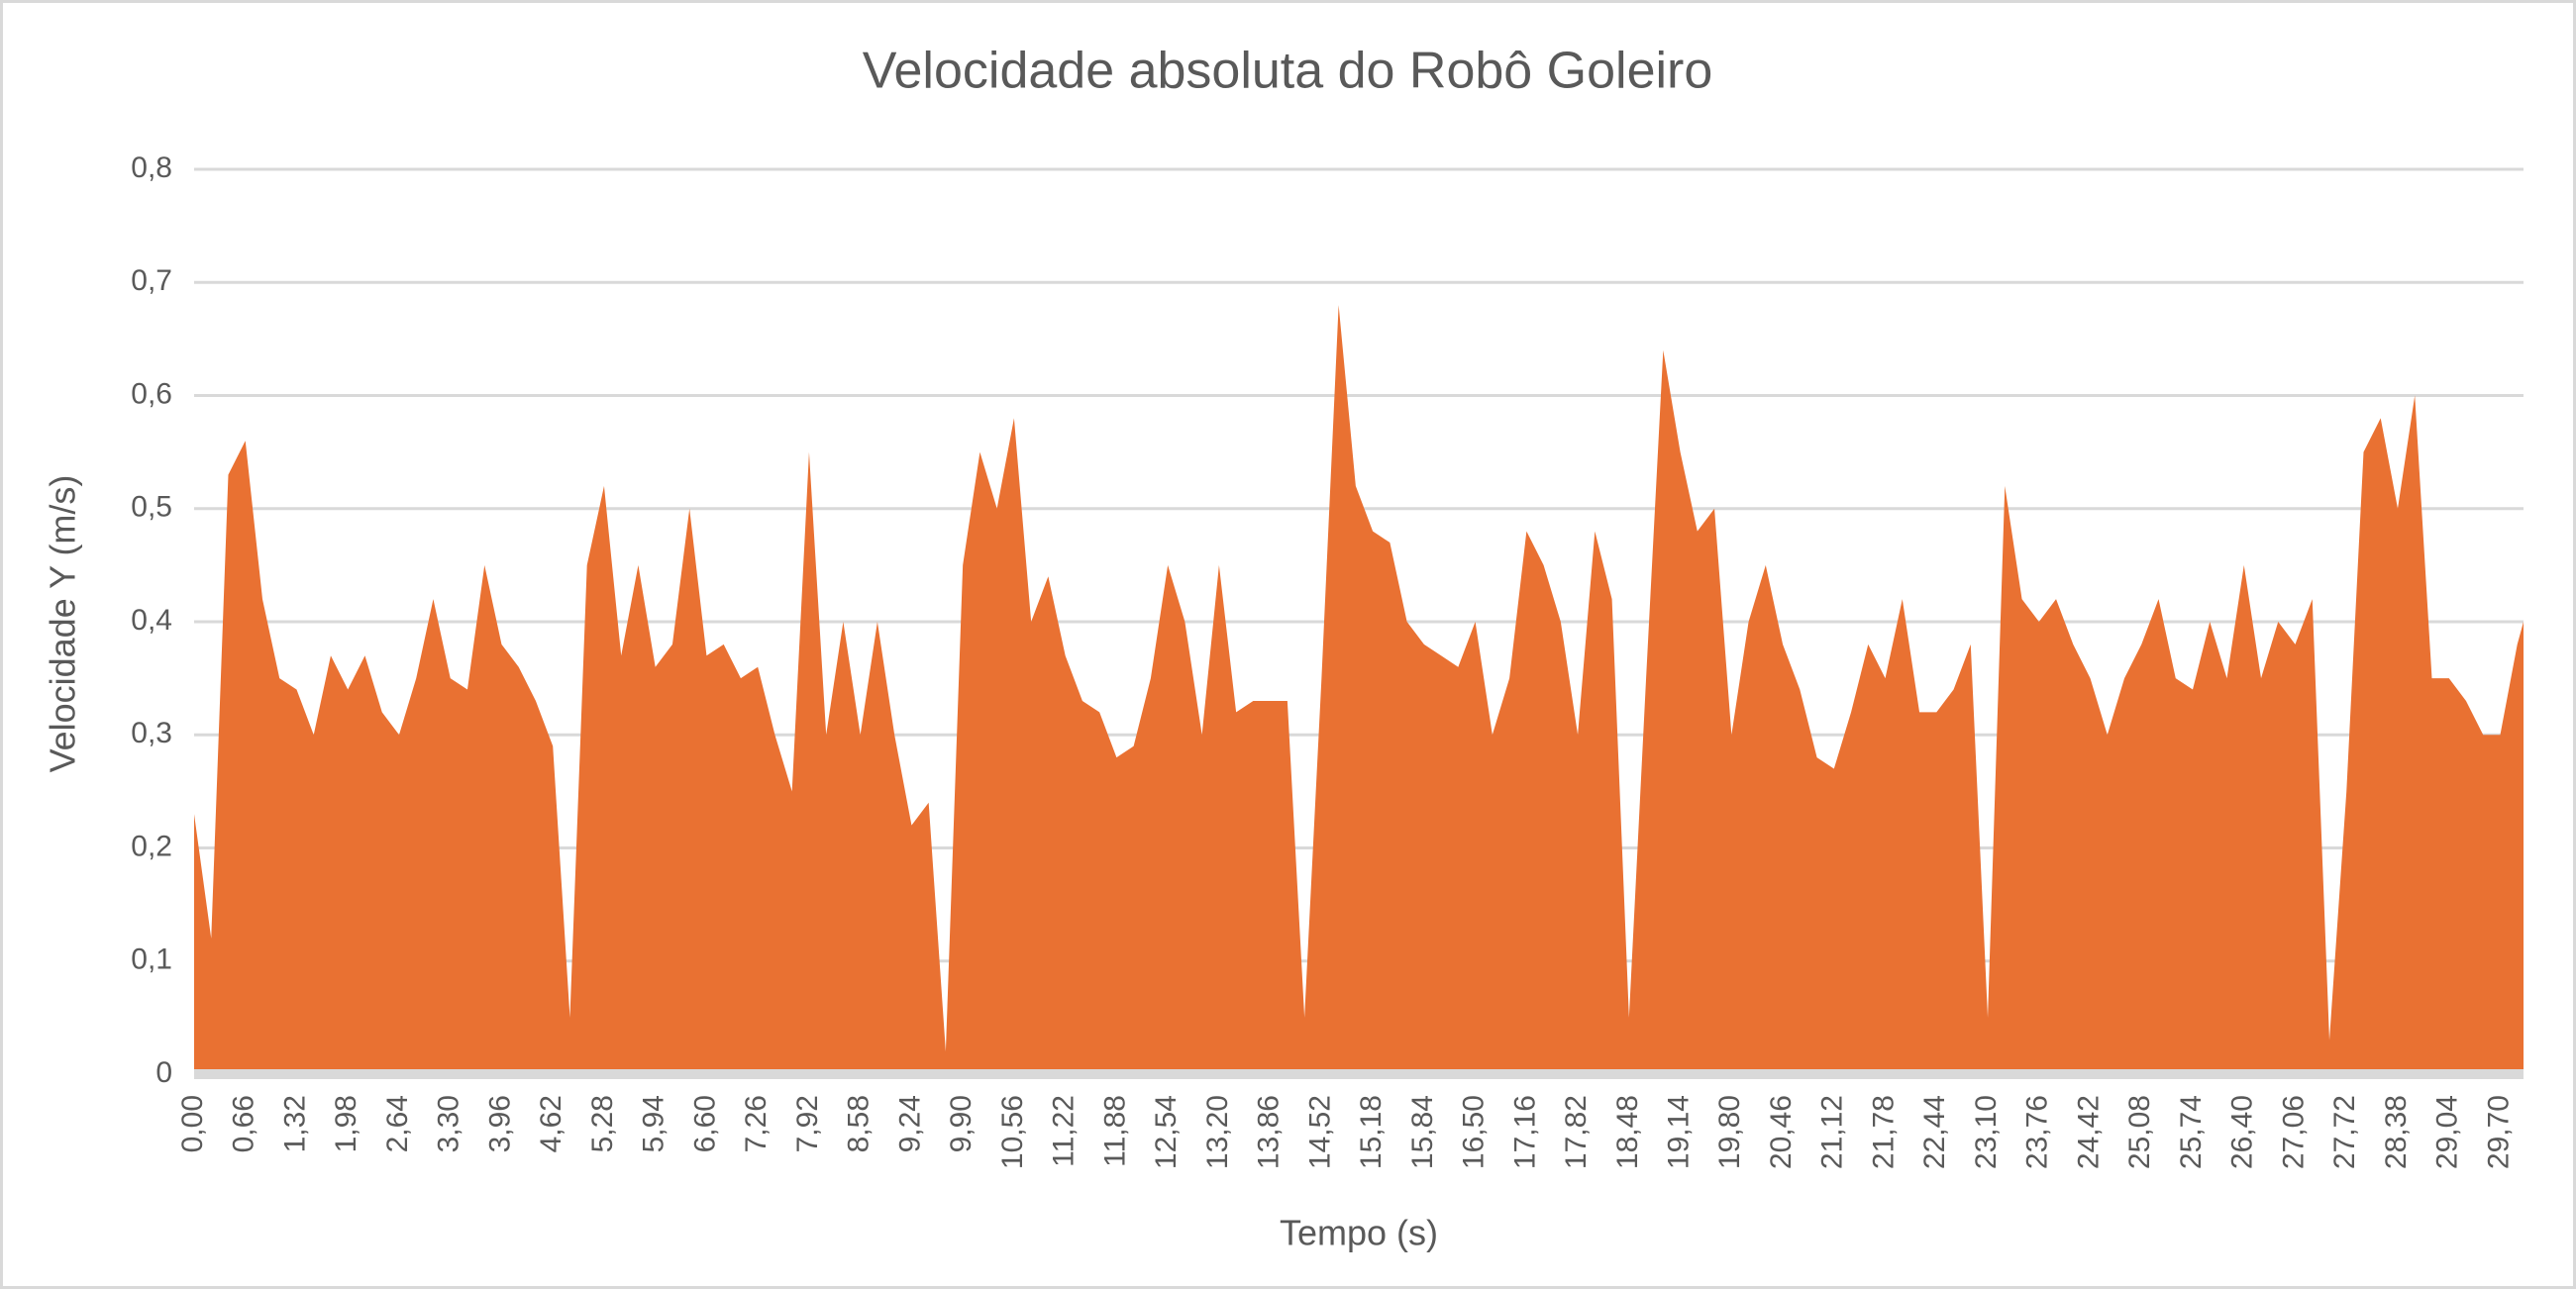  What do you see at coordinates (2344, 1132) in the screenshot?
I see `x-tick-label: 27,72` at bounding box center [2344, 1132].